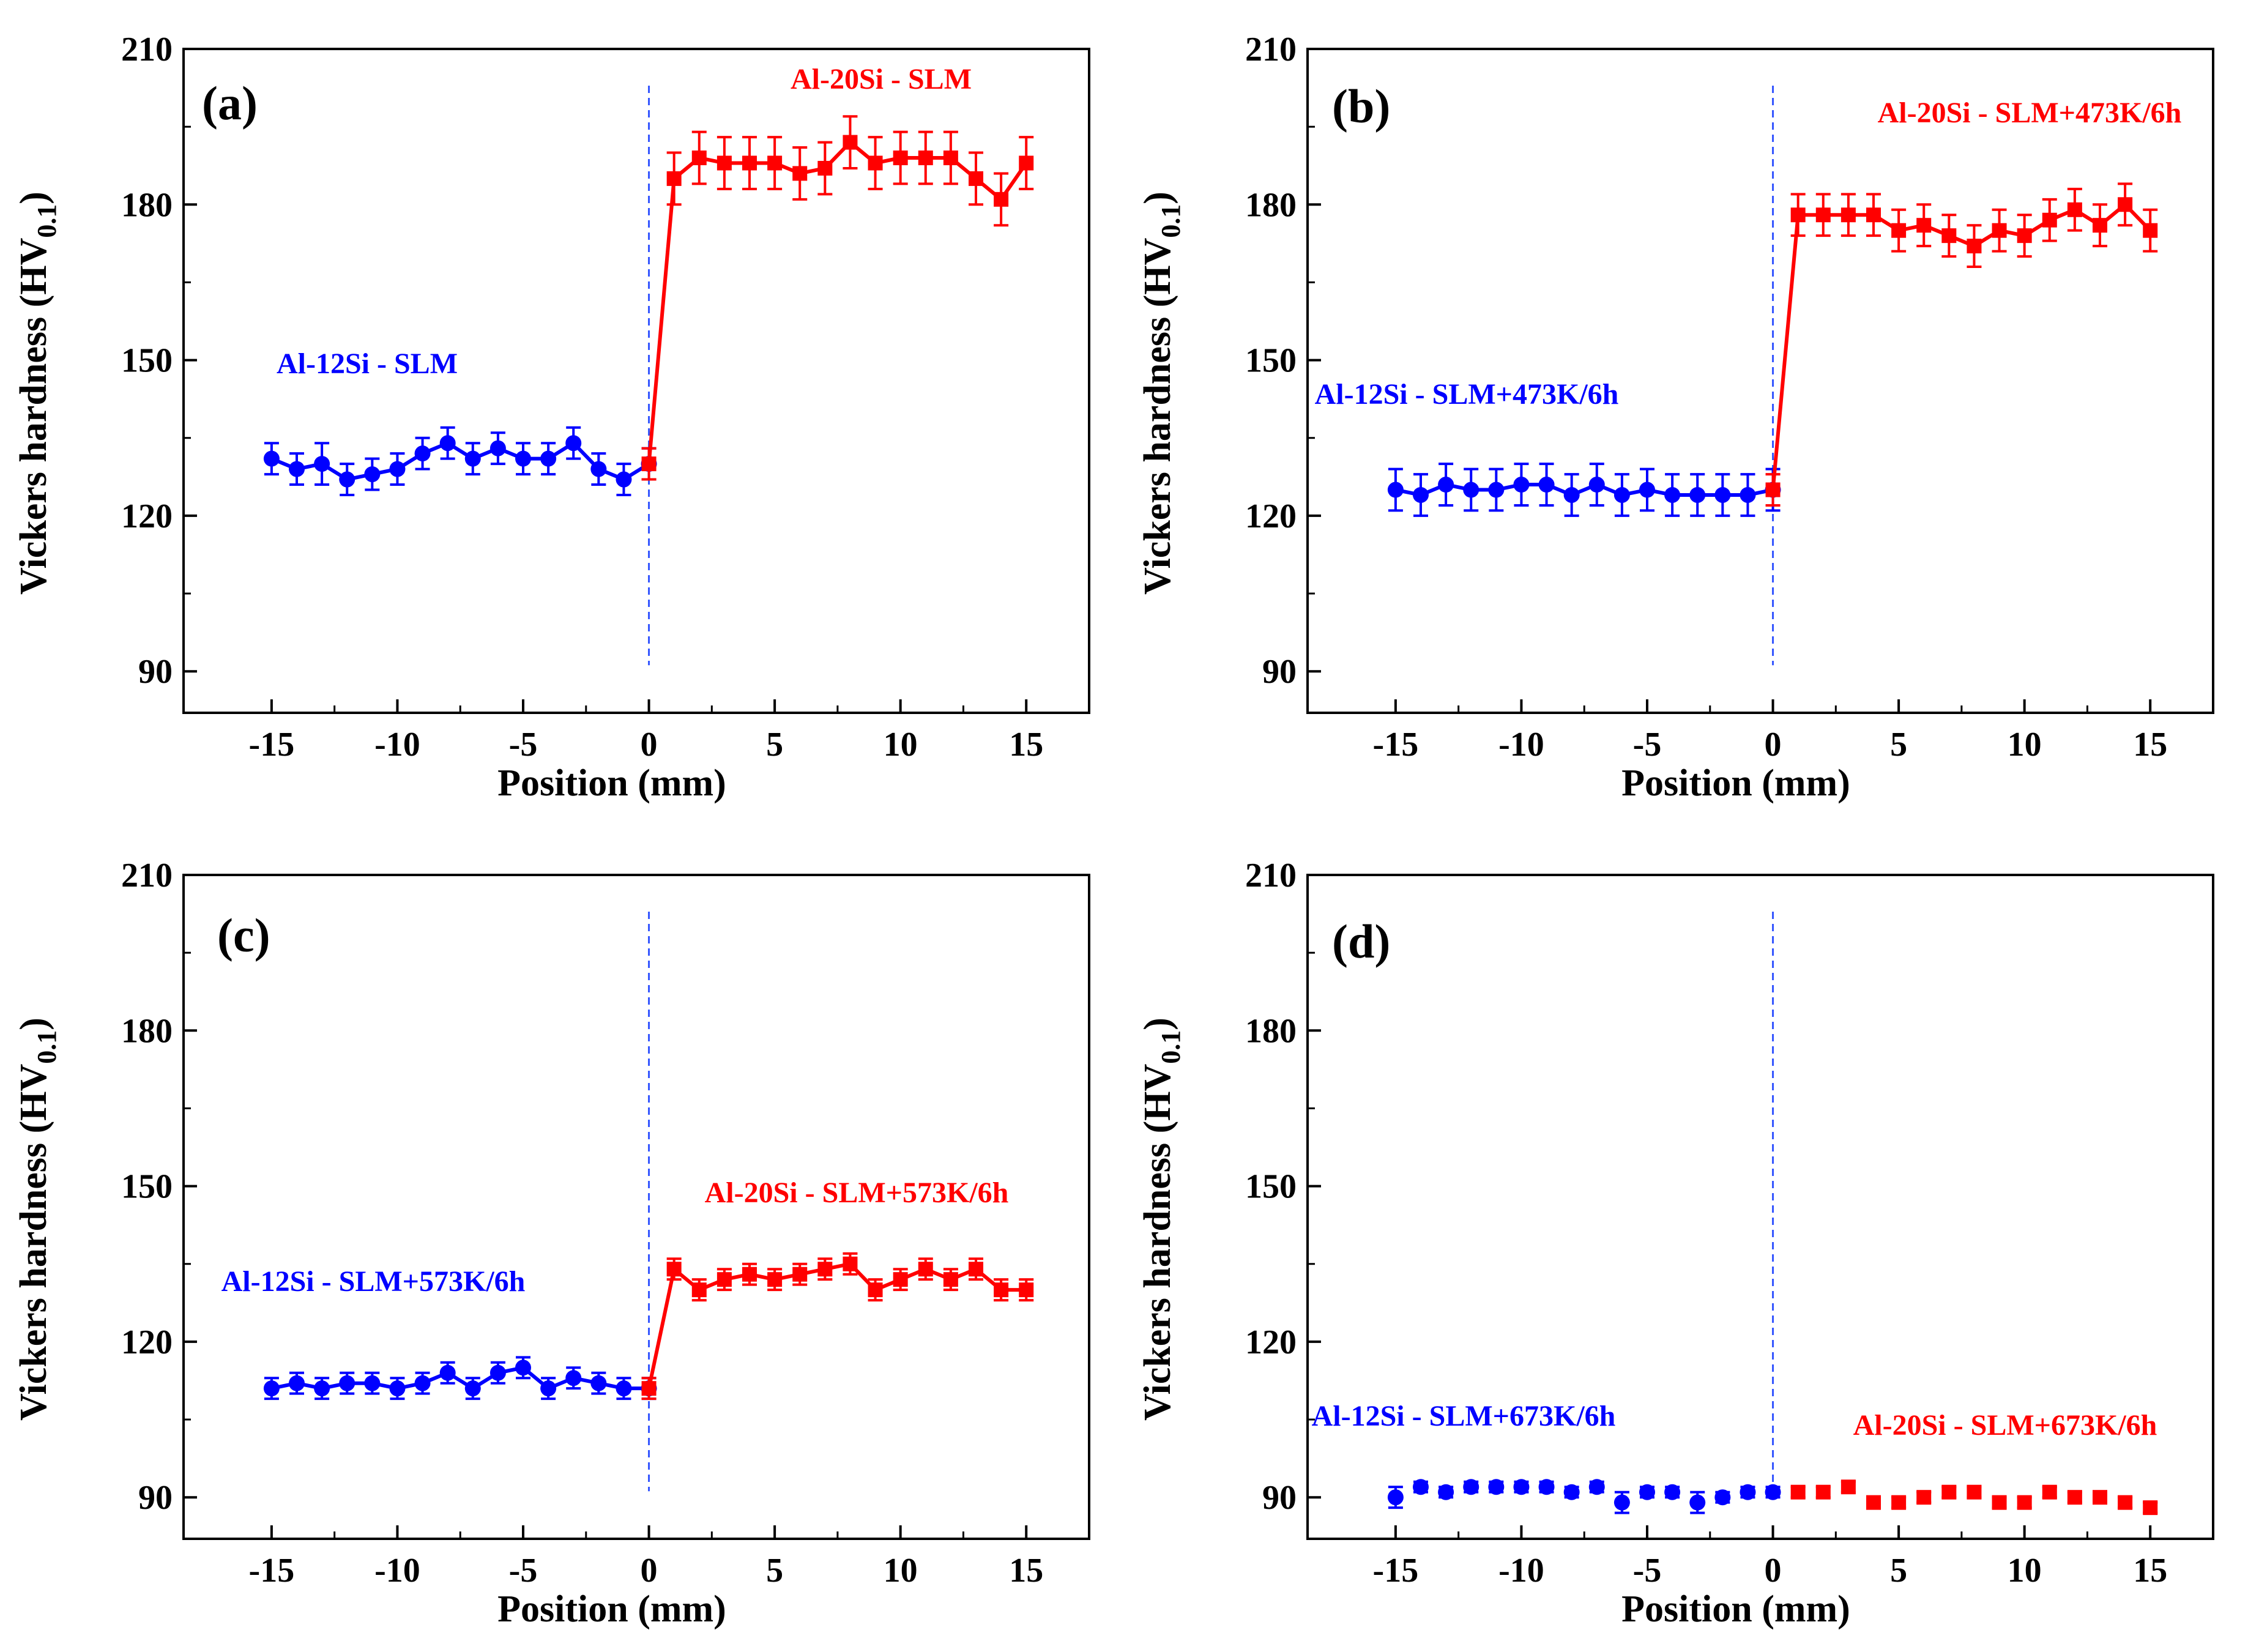 The width and height of the screenshot is (2248, 1652). I want to click on x-axis-title: Position (mm), so click(611, 1609).